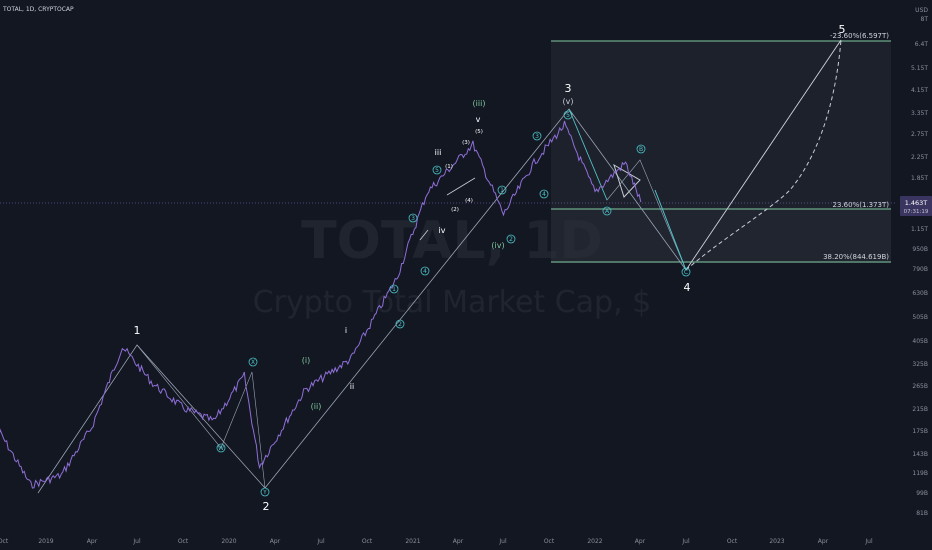  Describe the element at coordinates (776, 541) in the screenshot. I see `x-tick-label: 2023` at that location.